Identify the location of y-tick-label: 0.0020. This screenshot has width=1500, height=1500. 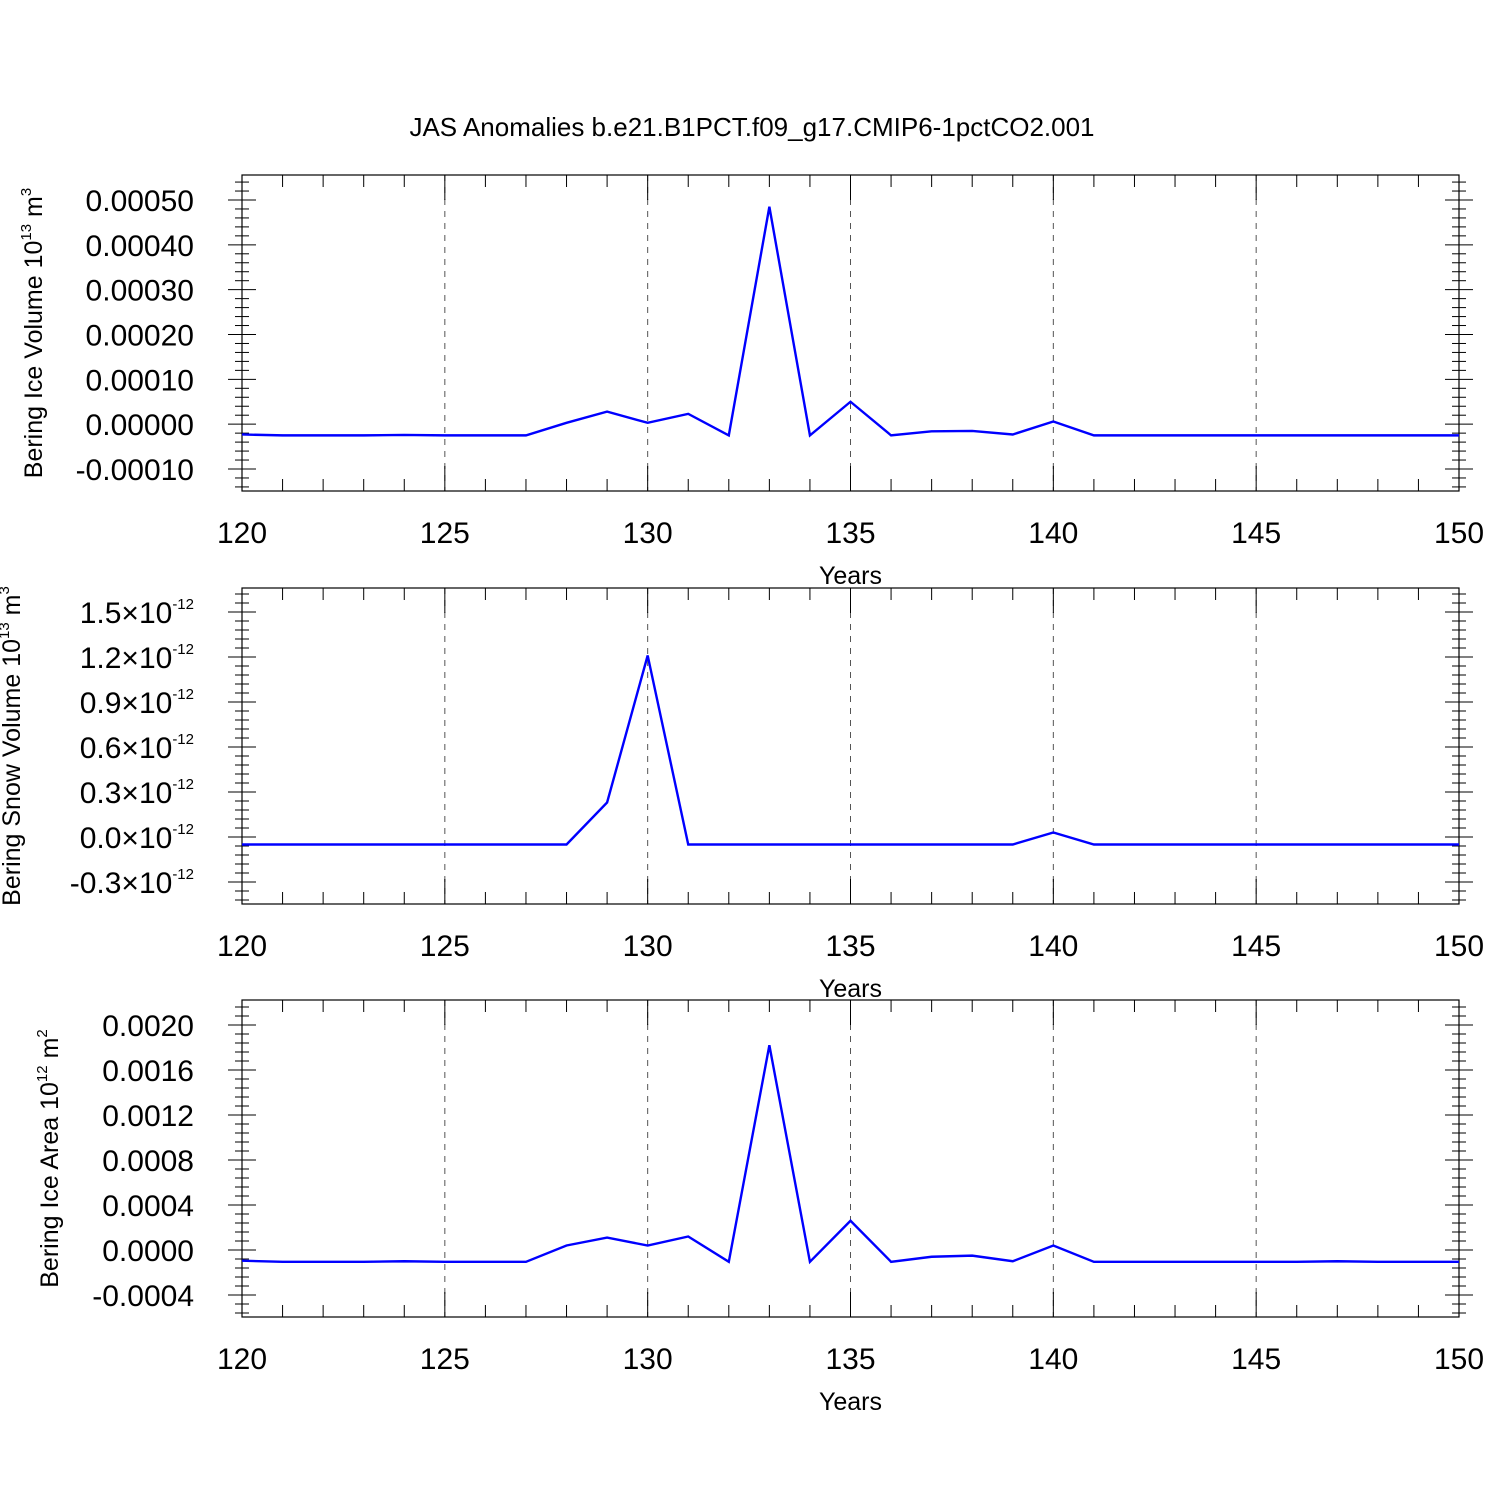
(148, 1026).